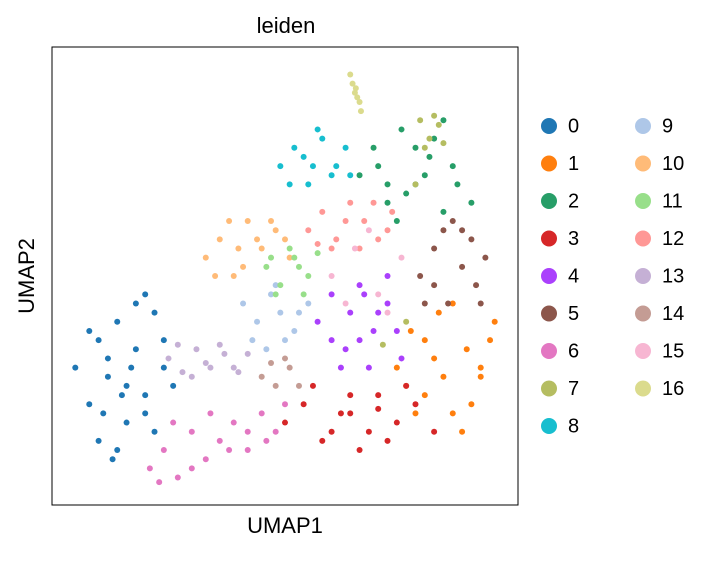  What do you see at coordinates (285, 525) in the screenshot?
I see `x-axis-label: UMAP1` at bounding box center [285, 525].